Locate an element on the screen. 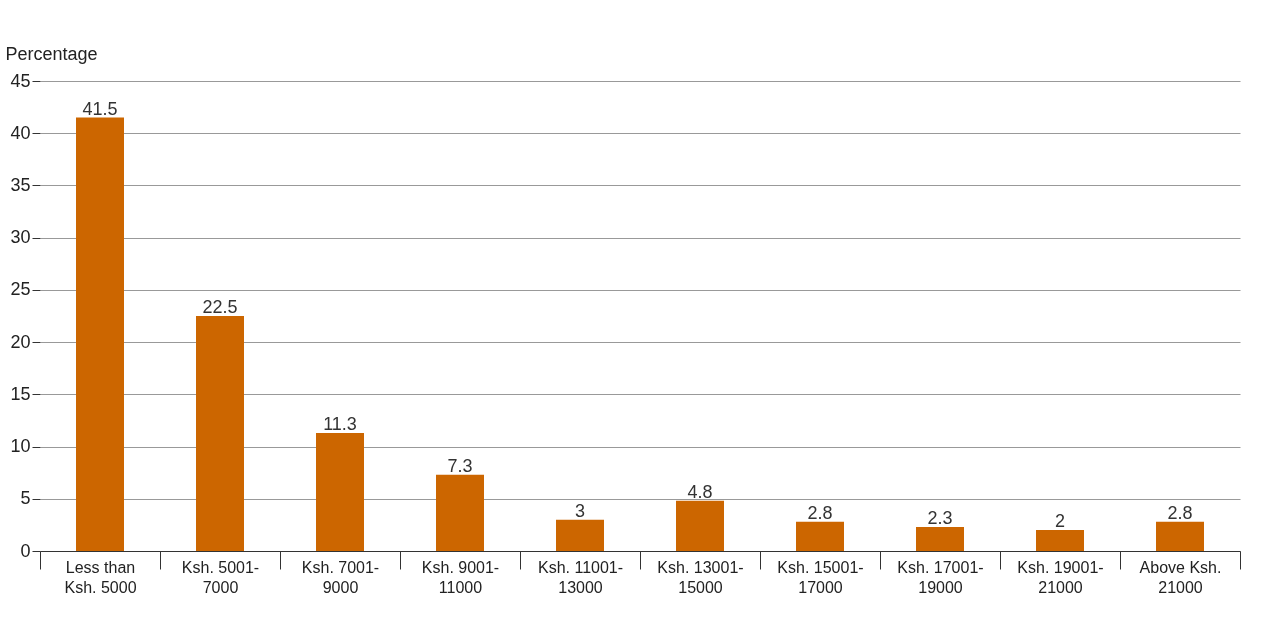 The width and height of the screenshot is (1283, 618). y-tick-label: 30 is located at coordinates (20, 237).